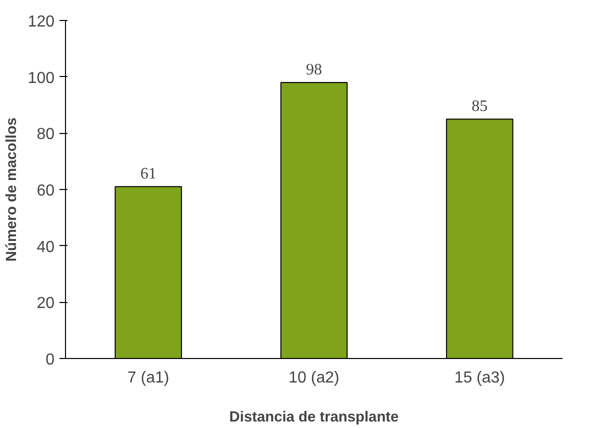  Describe the element at coordinates (41, 22) in the screenshot. I see `y-tick-label: 120` at that location.